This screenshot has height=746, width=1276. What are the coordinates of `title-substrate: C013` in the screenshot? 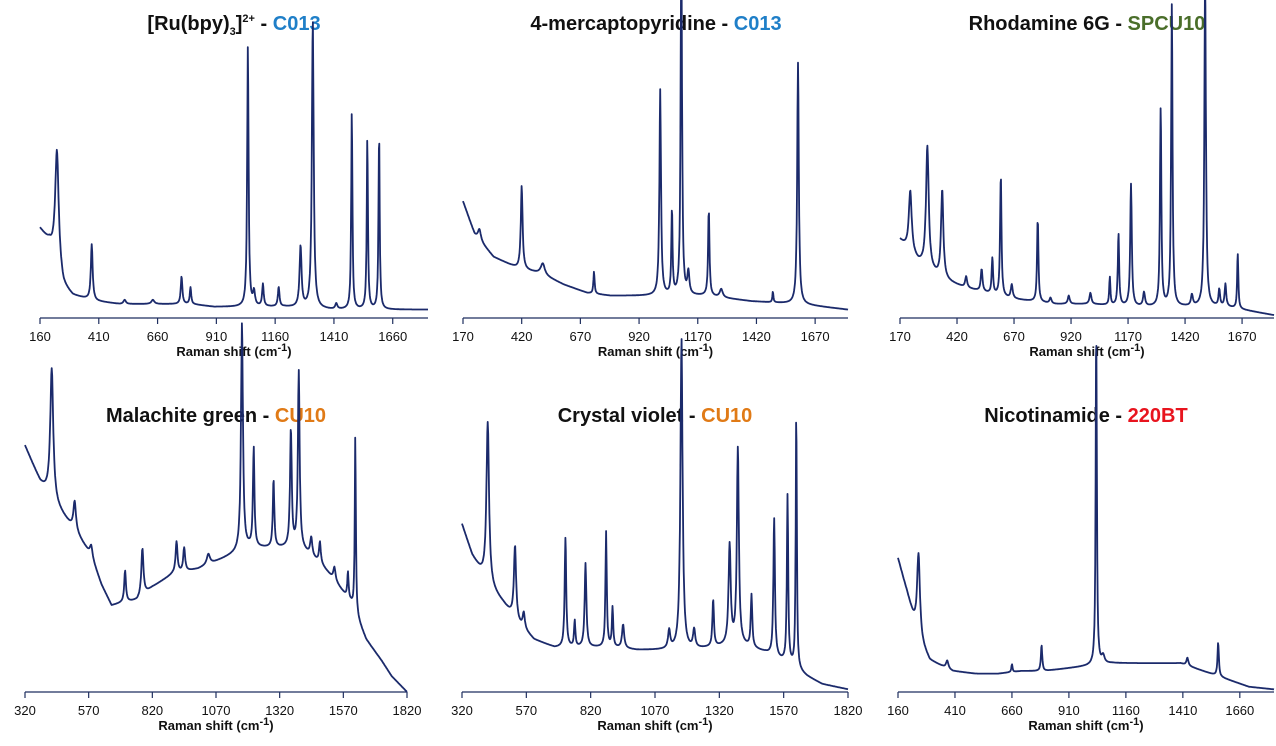 It's located at (297, 24).